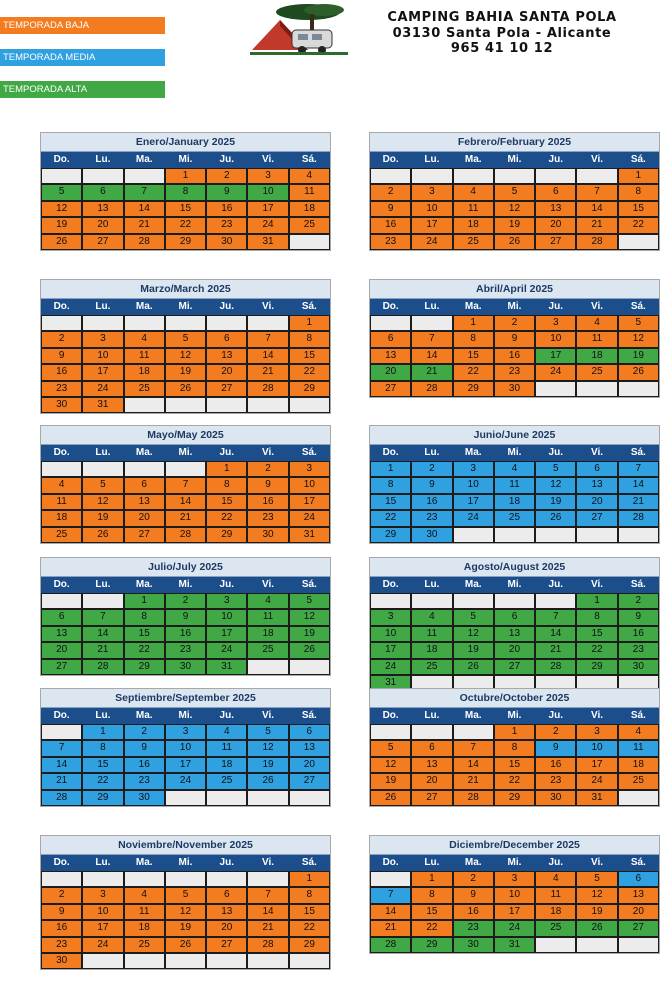 The width and height of the screenshot is (661, 1000). What do you see at coordinates (185, 961) in the screenshot?
I see `week-row: 30` at bounding box center [185, 961].